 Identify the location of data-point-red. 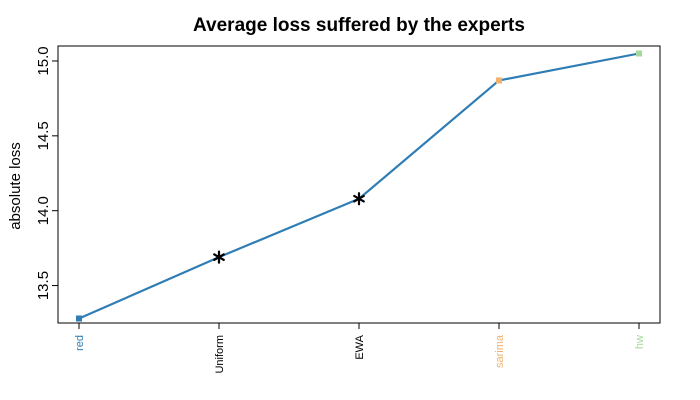
(79, 318).